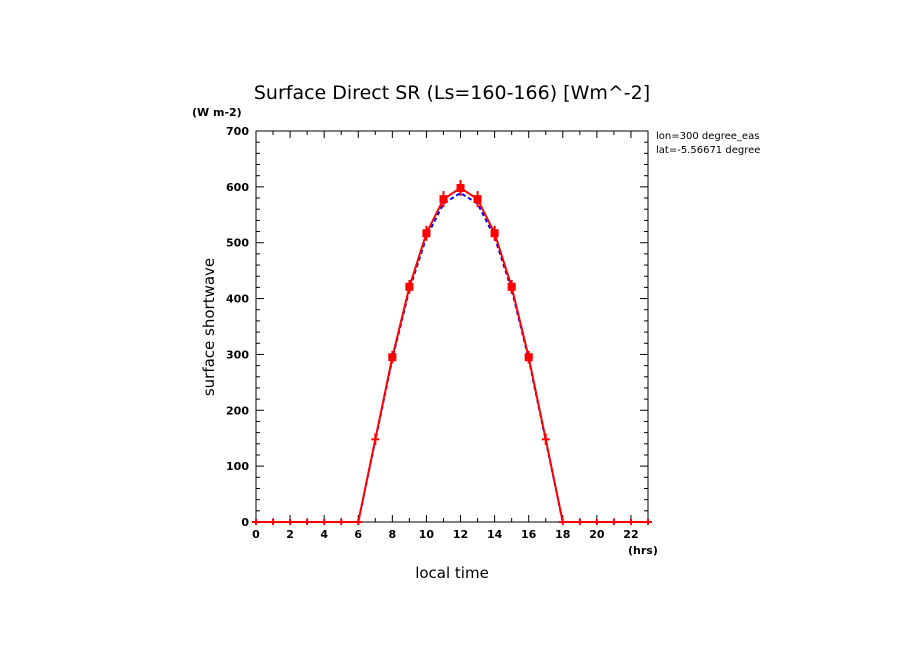 This screenshot has width=904, height=654. What do you see at coordinates (707, 136) in the screenshot?
I see `annotation-lon: lon=300 degree_eas` at bounding box center [707, 136].